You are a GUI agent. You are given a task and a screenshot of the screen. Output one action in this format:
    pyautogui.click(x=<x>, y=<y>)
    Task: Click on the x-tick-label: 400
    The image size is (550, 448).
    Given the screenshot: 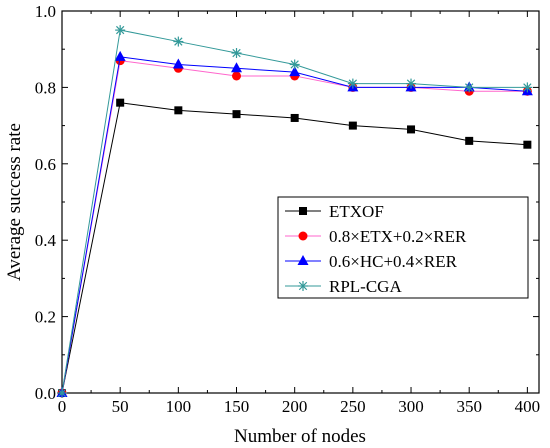 What is the action you would take?
    pyautogui.click(x=528, y=406)
    